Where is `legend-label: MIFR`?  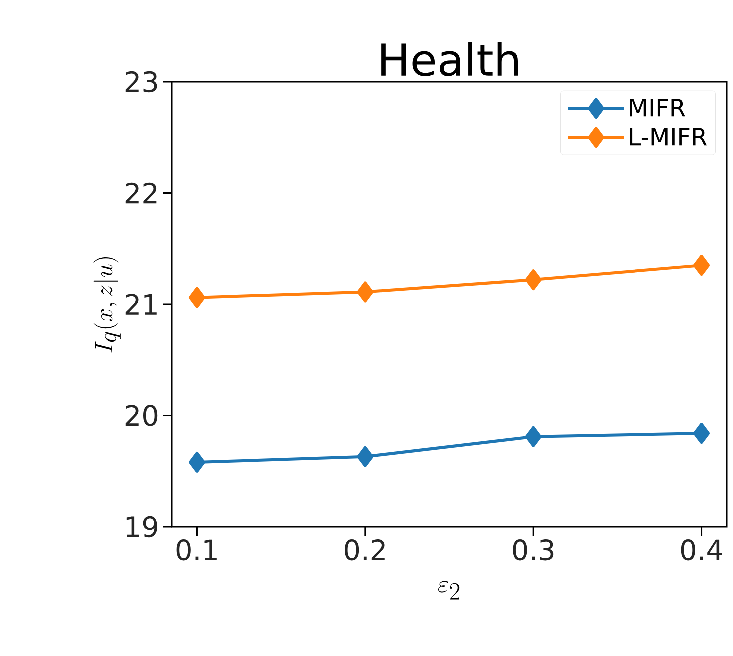 legend-label: MIFR is located at coordinates (658, 108).